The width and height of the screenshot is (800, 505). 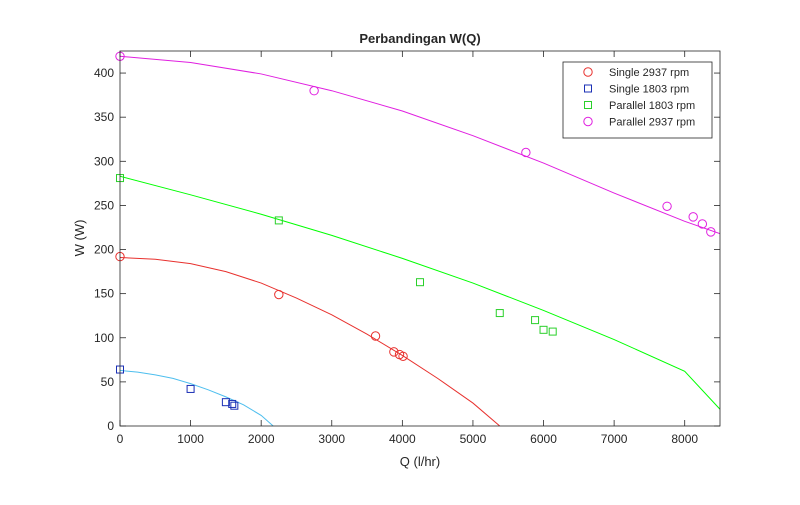 What do you see at coordinates (684, 439) in the screenshot?
I see `x-tick-label: 8000` at bounding box center [684, 439].